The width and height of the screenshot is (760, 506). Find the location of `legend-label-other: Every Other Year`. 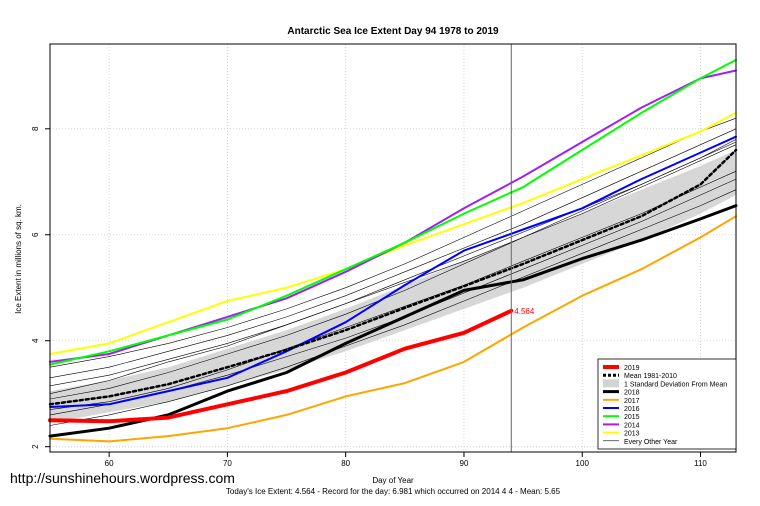

legend-label-other: Every Other Year is located at coordinates (651, 442).